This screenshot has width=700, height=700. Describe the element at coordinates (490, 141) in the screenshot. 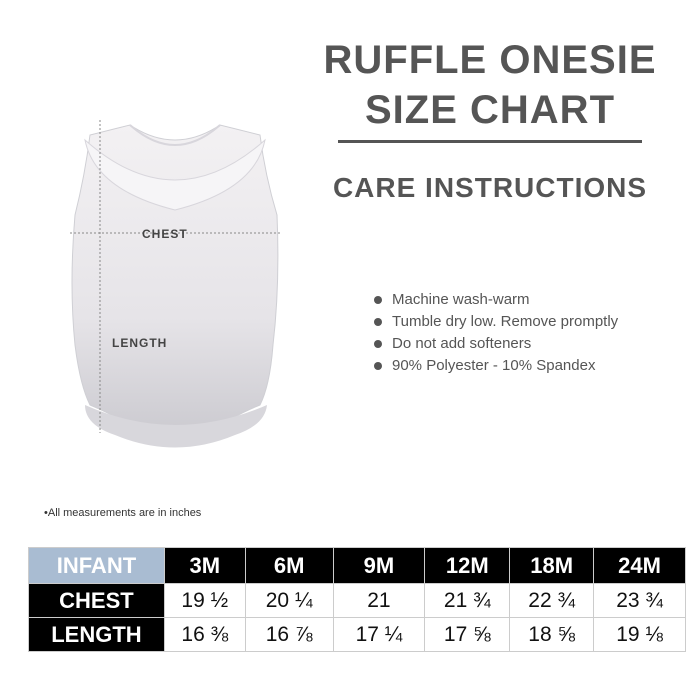

I see `title-underline` at that location.